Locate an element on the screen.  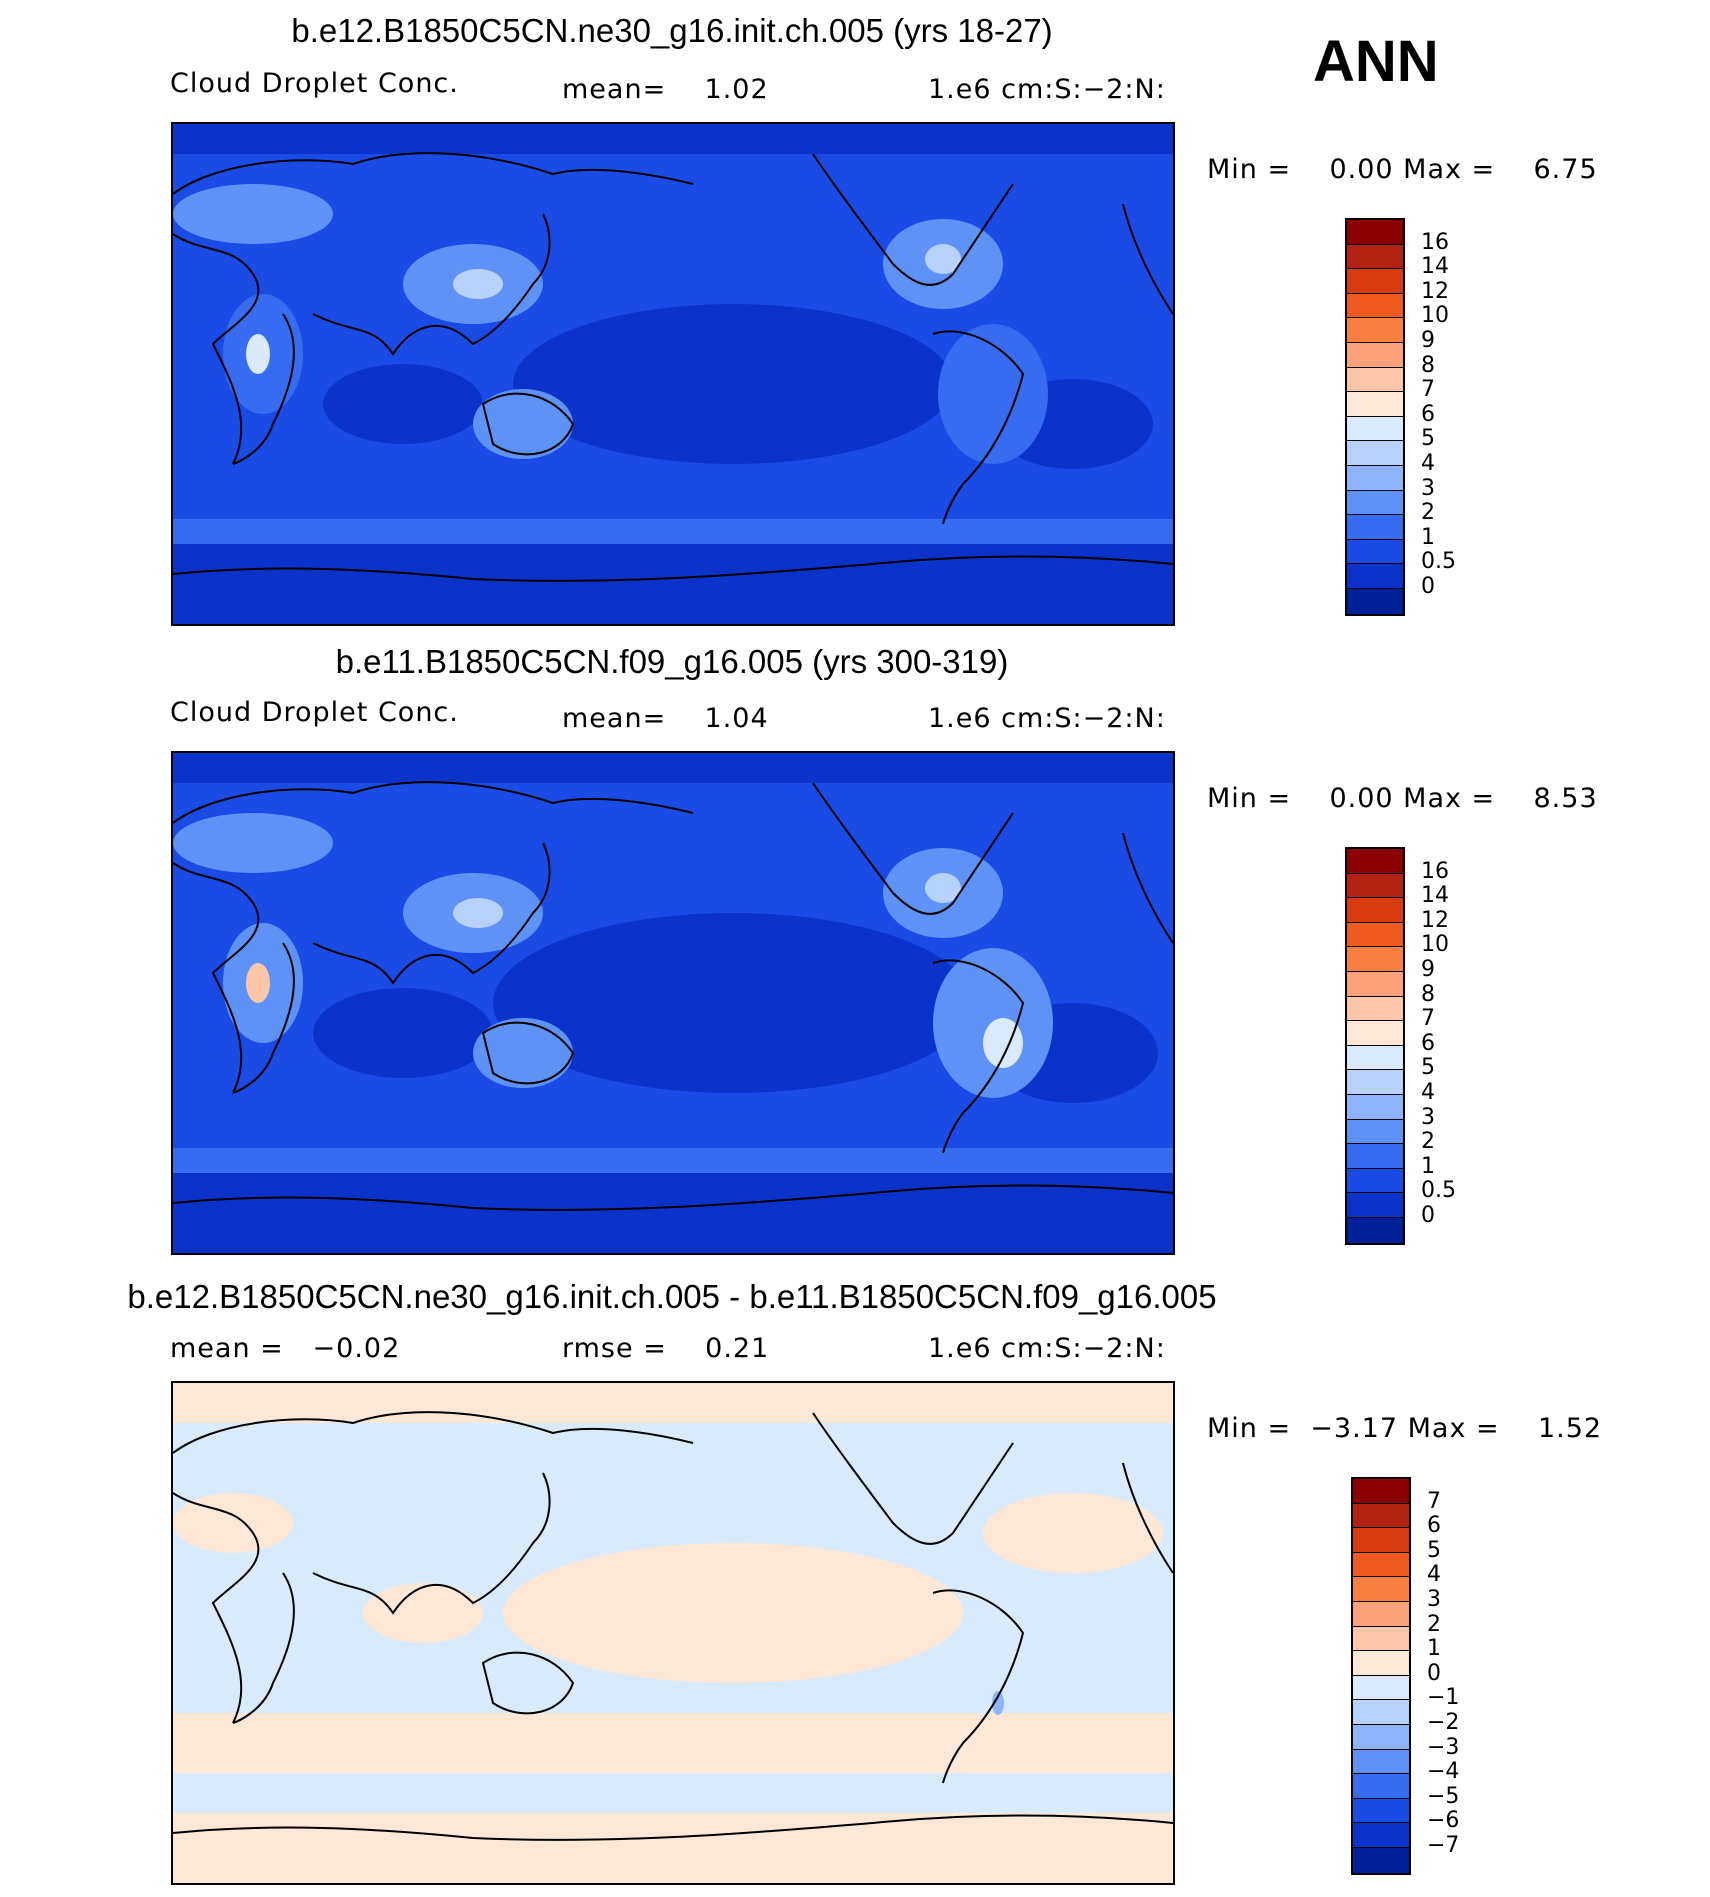
colorbar-tick-label: −5 is located at coordinates (1443, 1796).